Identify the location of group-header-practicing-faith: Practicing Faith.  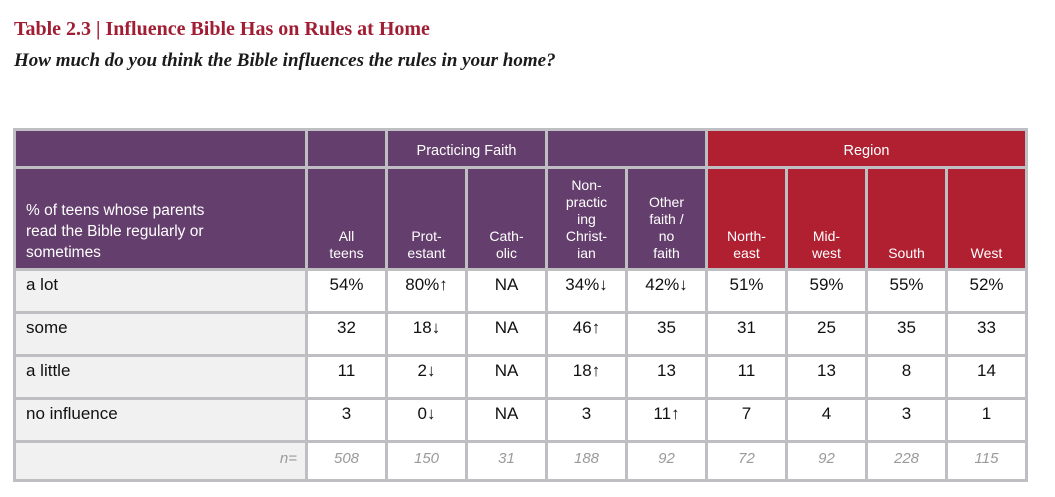
(466, 148).